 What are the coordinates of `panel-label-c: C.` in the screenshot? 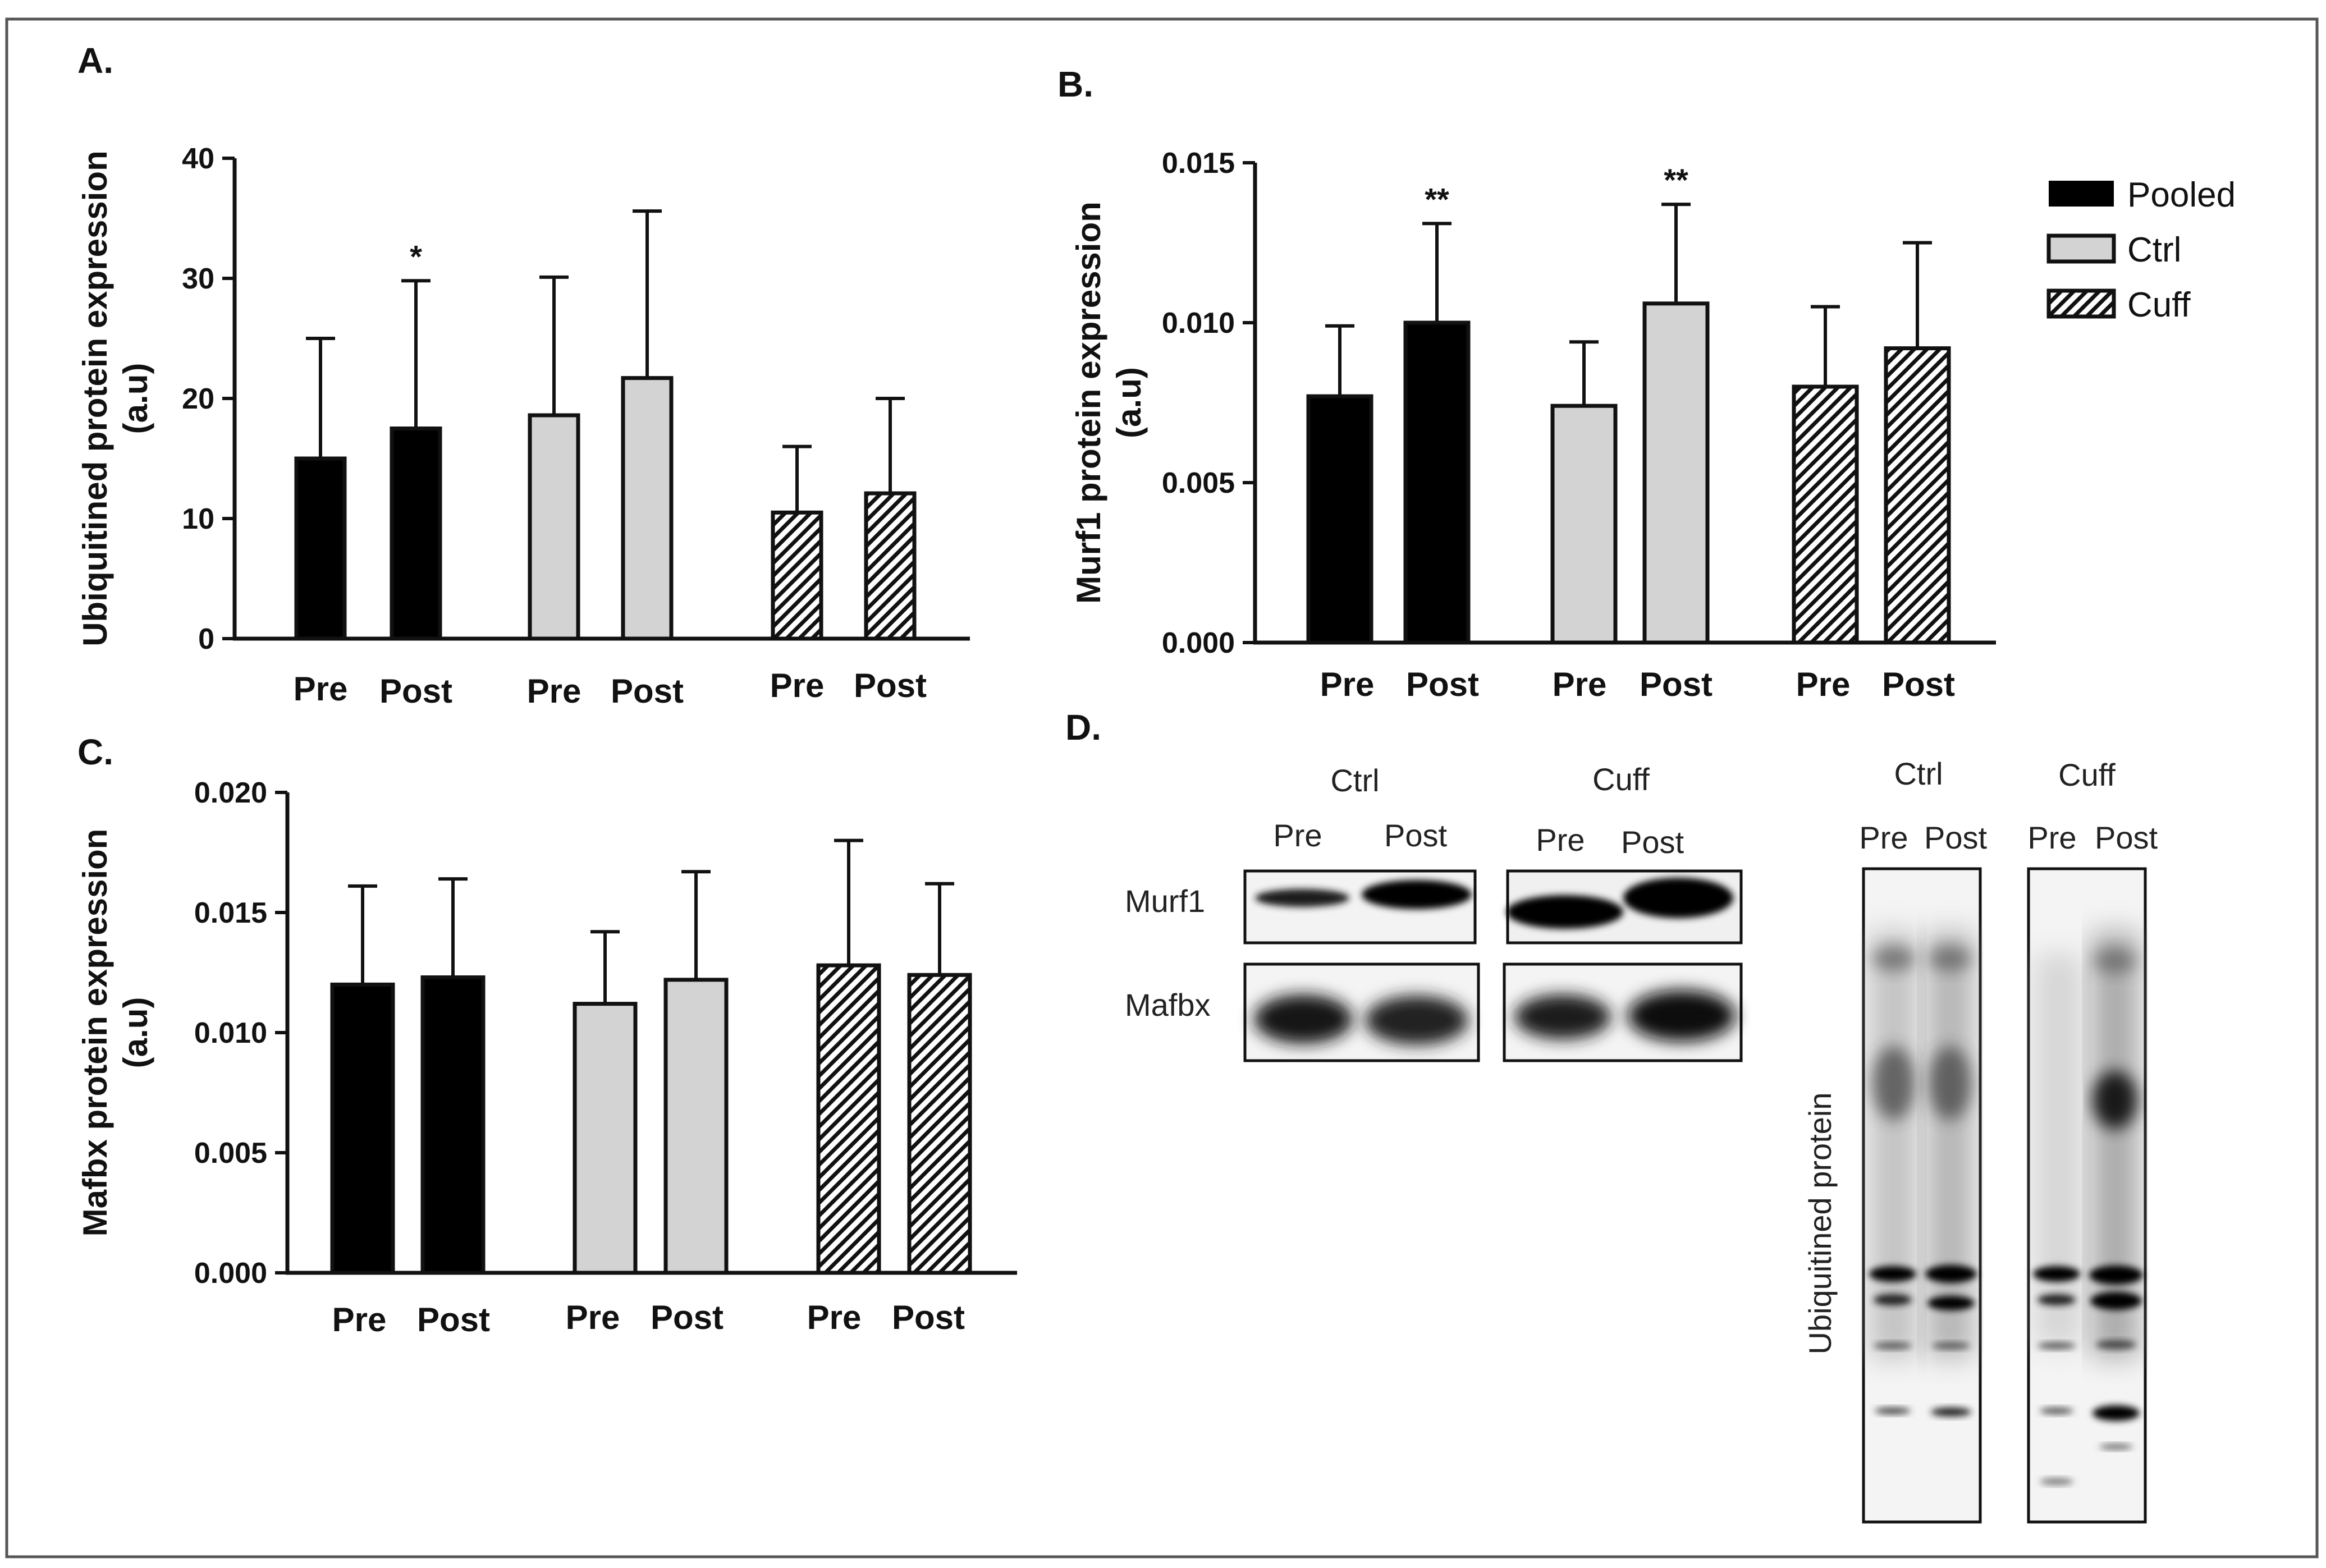 It's located at (95, 752).